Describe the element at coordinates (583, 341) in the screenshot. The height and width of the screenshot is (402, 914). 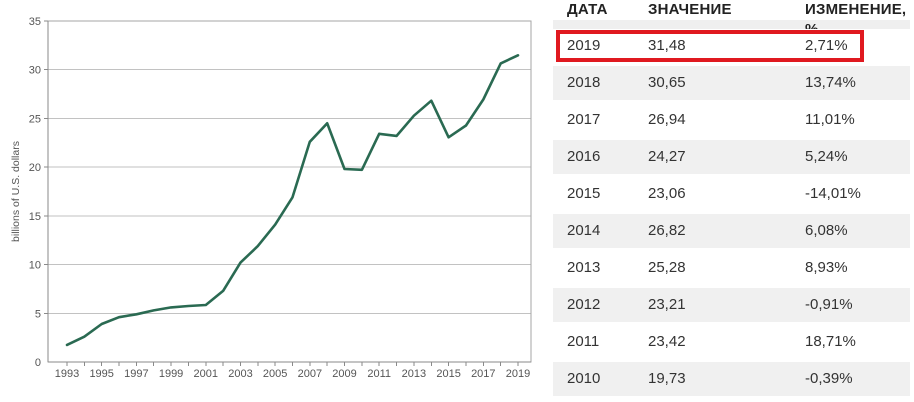
I see `row-date: 2011` at that location.